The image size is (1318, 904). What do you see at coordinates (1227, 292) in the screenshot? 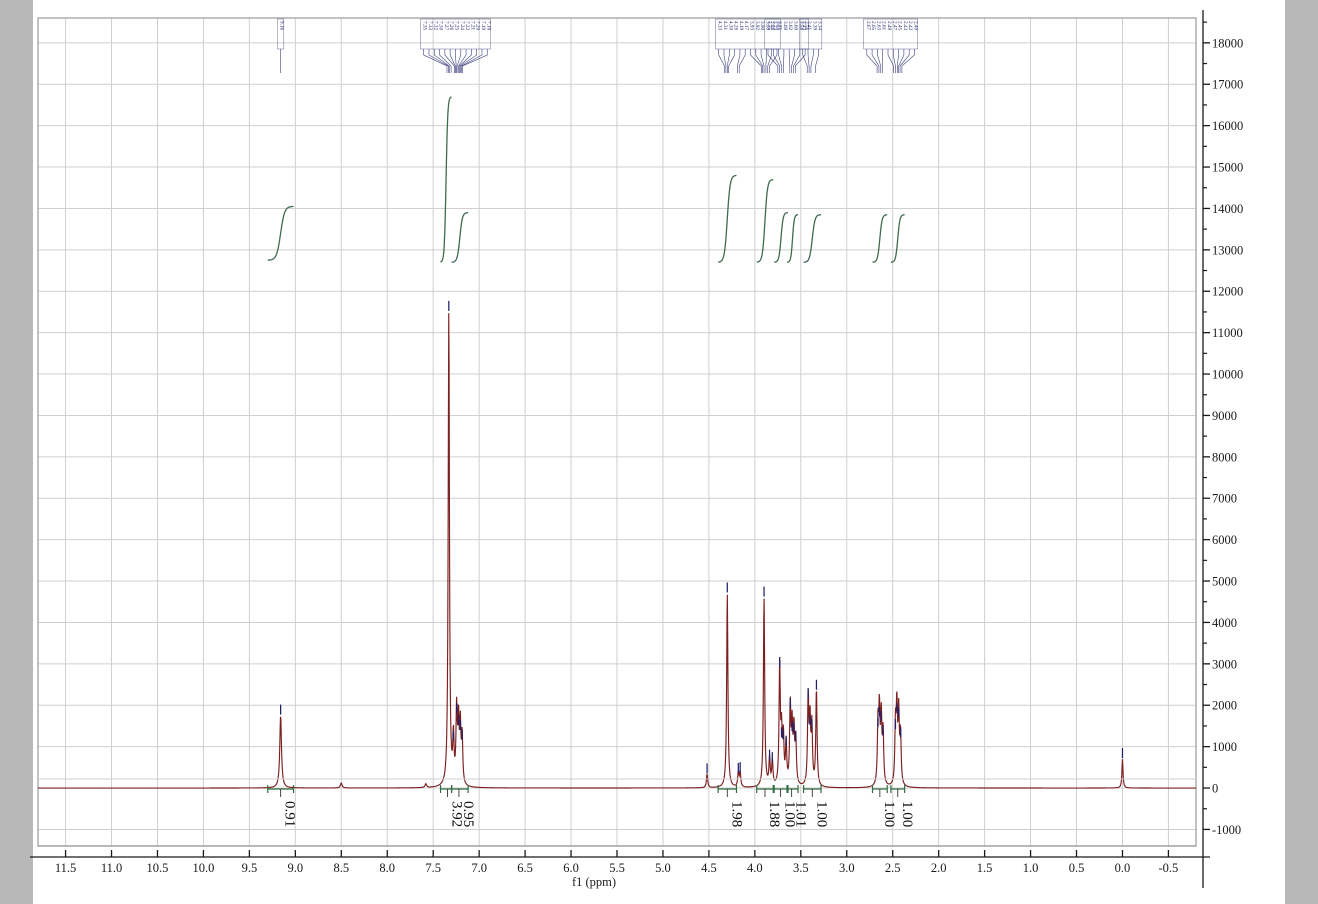
I see `y-tick-label: 12000` at bounding box center [1227, 292].